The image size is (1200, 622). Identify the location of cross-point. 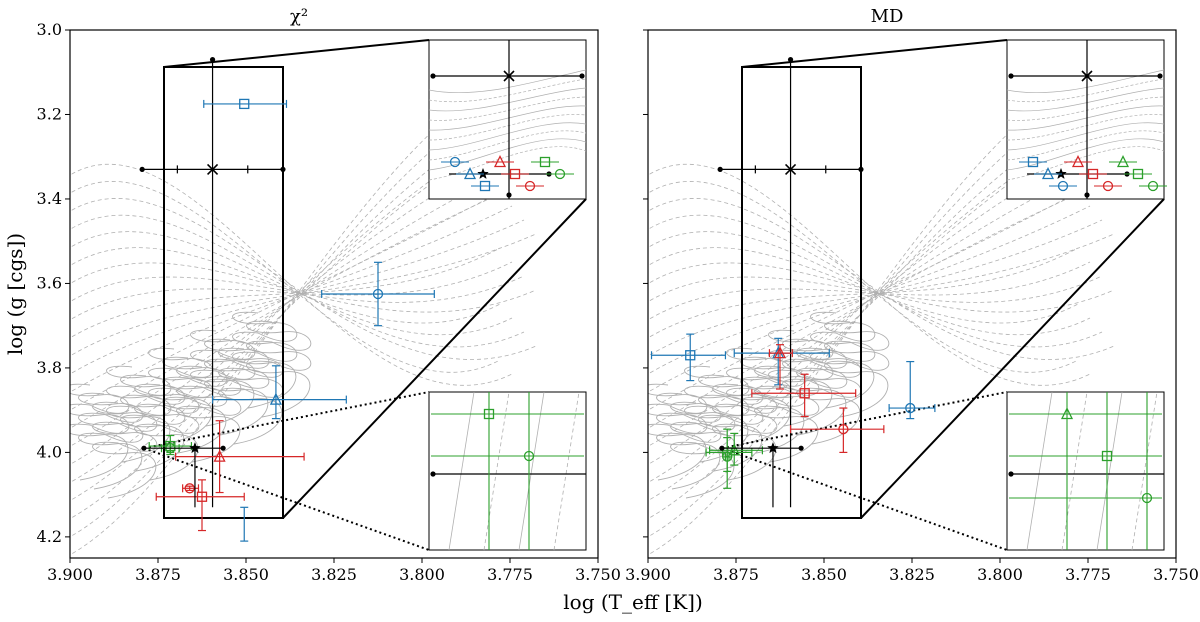
(212, 282).